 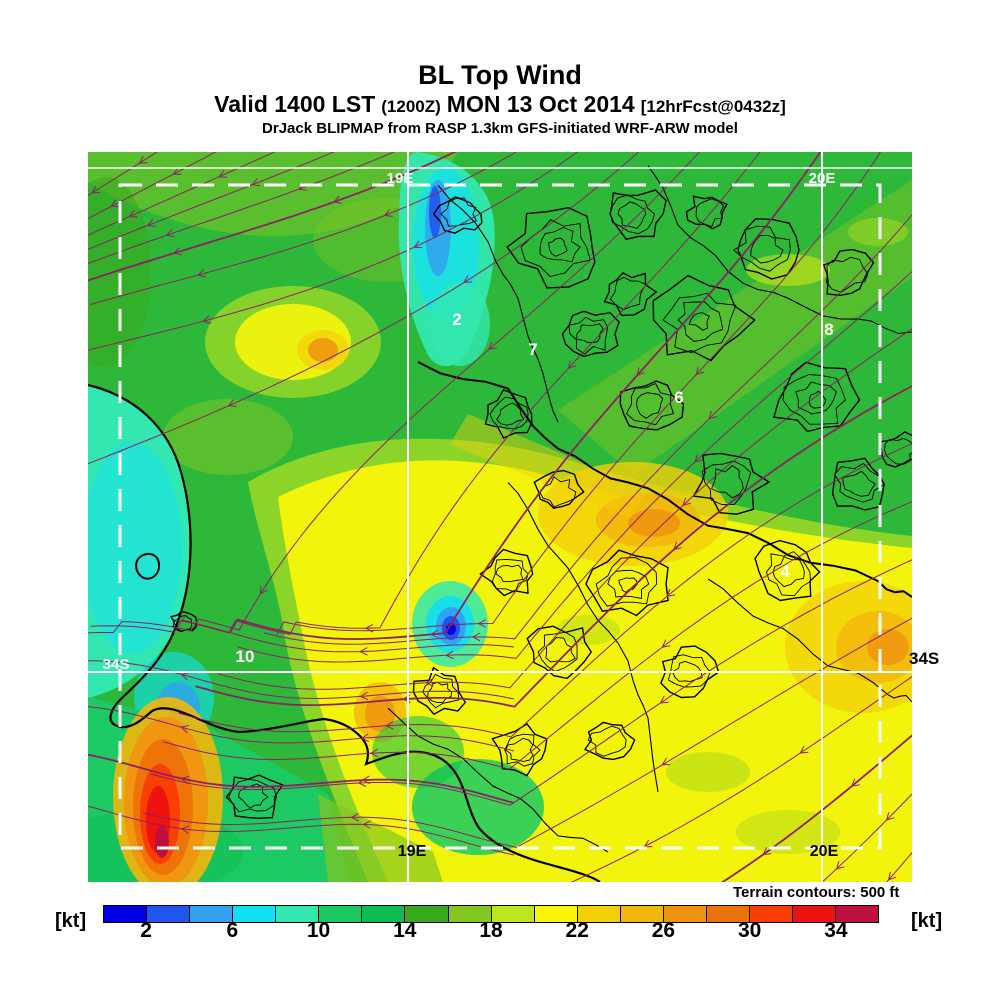 What do you see at coordinates (146, 930) in the screenshot?
I see `colorbar-tick-label: 2` at bounding box center [146, 930].